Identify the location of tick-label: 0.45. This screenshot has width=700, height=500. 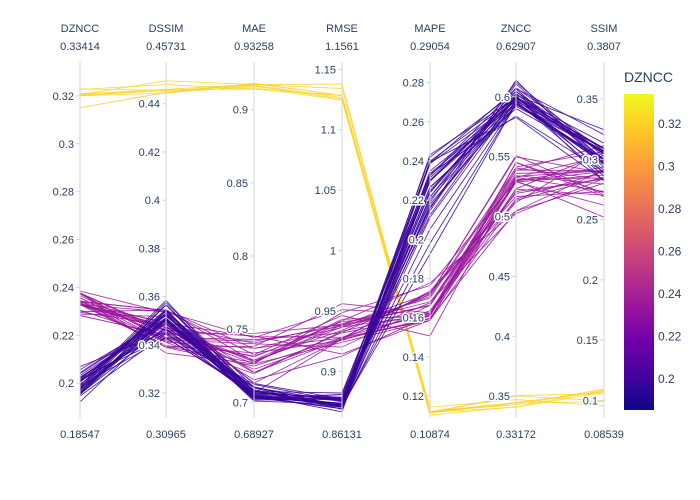
(499, 277).